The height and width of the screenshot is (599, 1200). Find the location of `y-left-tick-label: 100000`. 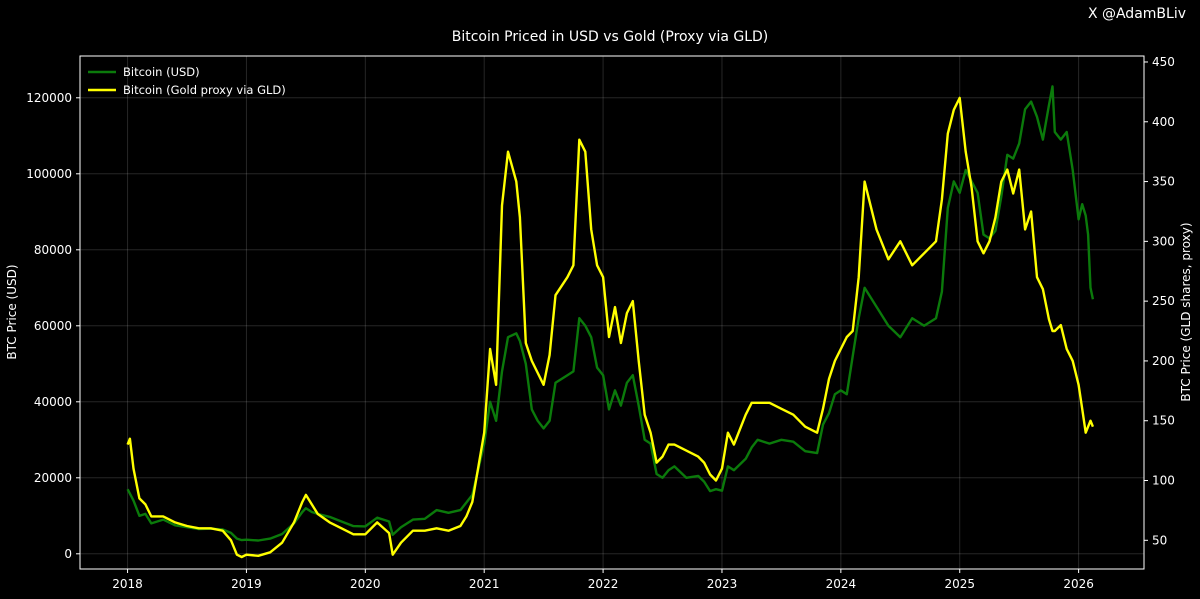

y-left-tick-label: 100000 is located at coordinates (49, 174).